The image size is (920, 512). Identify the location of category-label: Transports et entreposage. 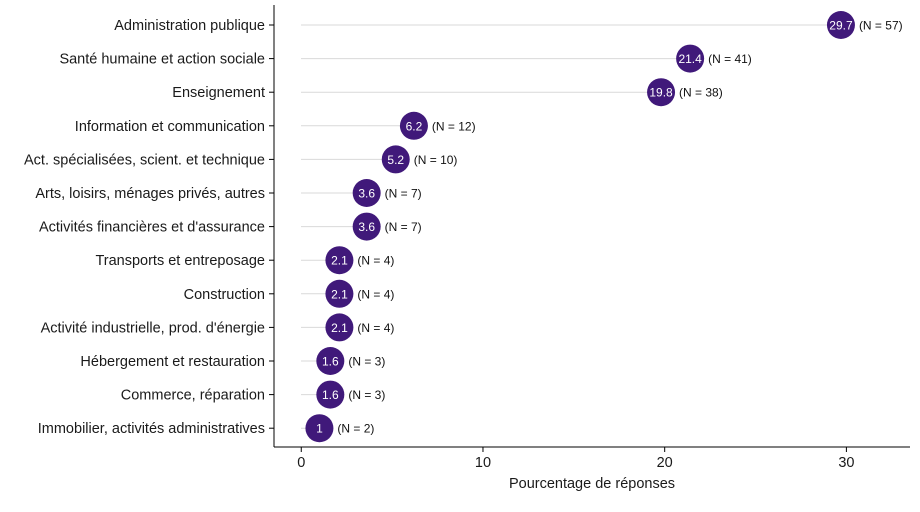
(180, 261).